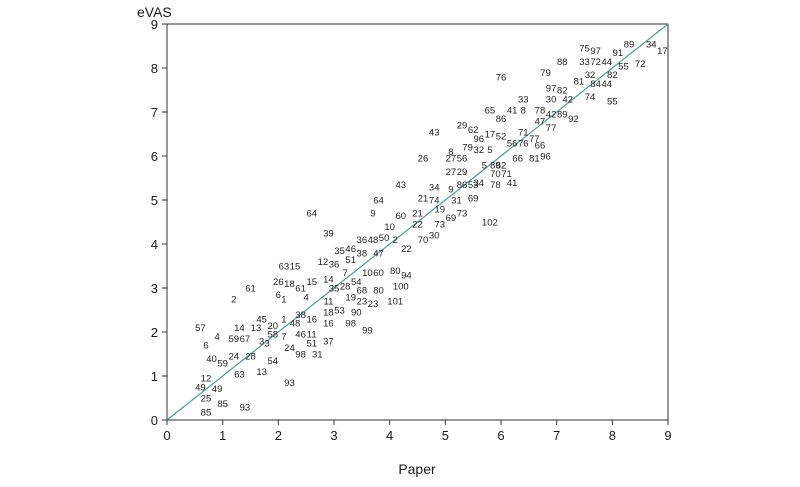 This screenshot has width=800, height=487. I want to click on y-tick-label: 5, so click(154, 200).